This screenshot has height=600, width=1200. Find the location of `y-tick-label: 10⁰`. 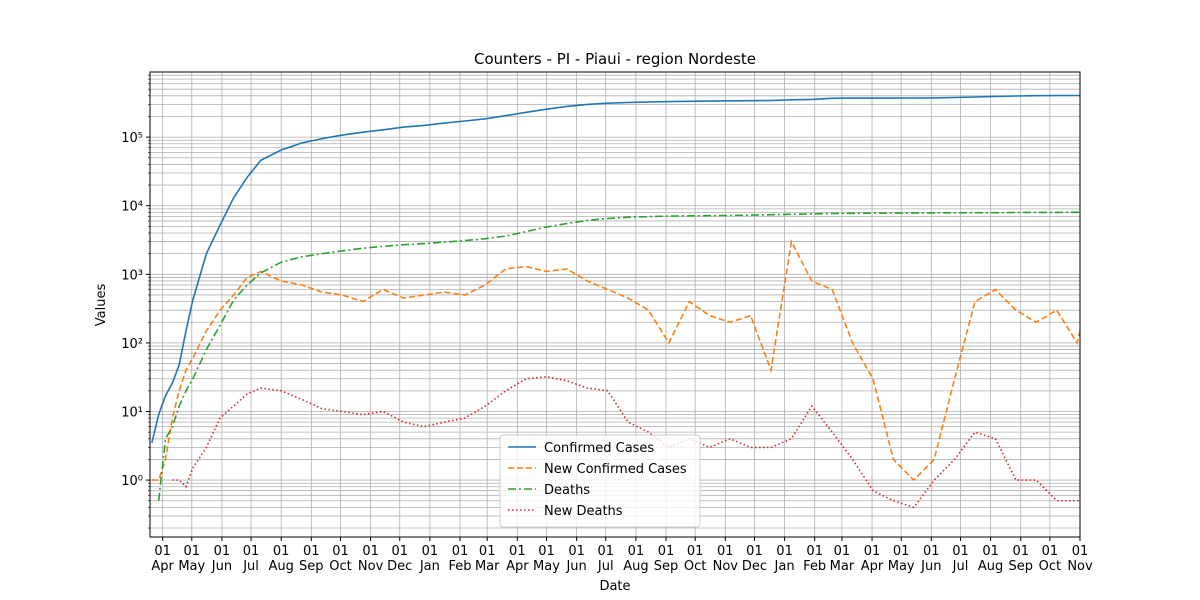

y-tick-label: 10⁰ is located at coordinates (132, 481).